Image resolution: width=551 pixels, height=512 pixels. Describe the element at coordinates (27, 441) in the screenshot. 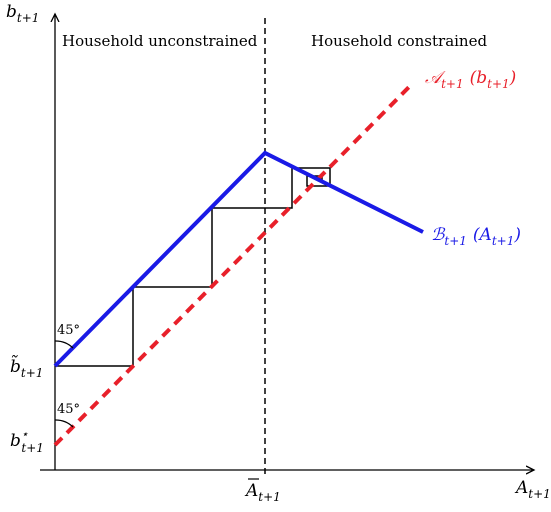

I see `b-star-label: b⋆ t+1` at that location.